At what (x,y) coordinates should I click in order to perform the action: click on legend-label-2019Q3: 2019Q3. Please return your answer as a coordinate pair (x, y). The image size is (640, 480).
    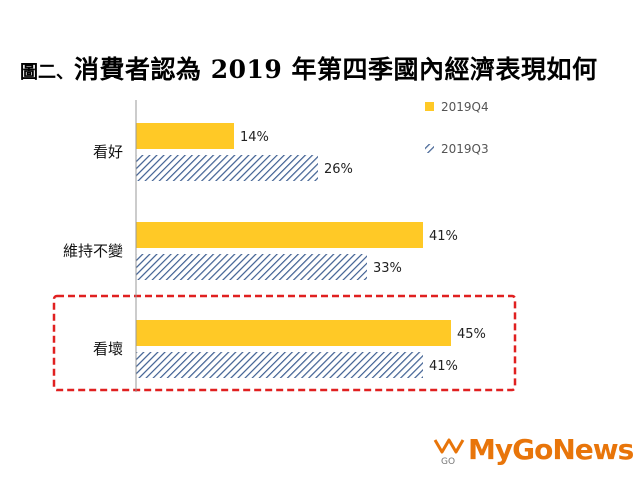
    Looking at the image, I should click on (465, 149).